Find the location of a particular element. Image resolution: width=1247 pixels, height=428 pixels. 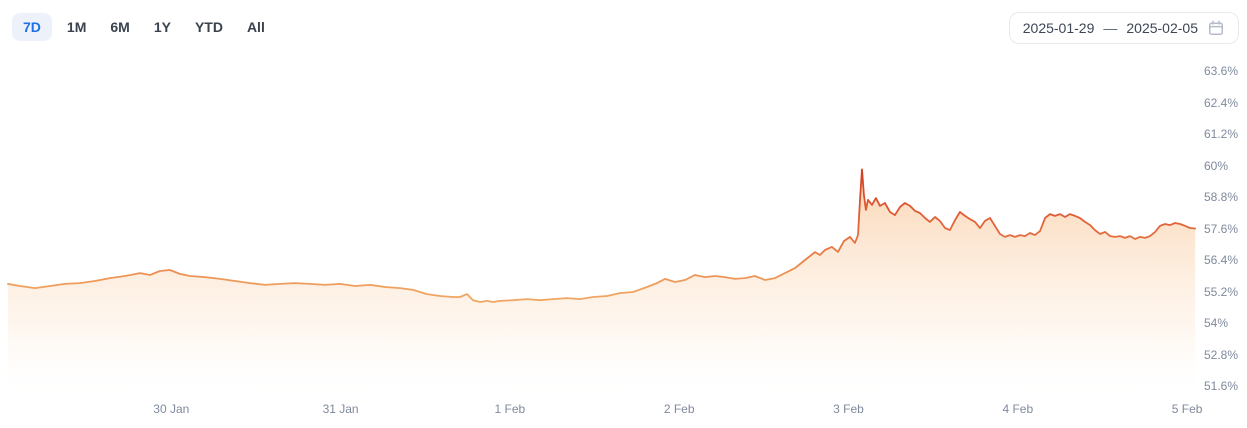

y-axis-tick: 58.8% is located at coordinates (1221, 197).